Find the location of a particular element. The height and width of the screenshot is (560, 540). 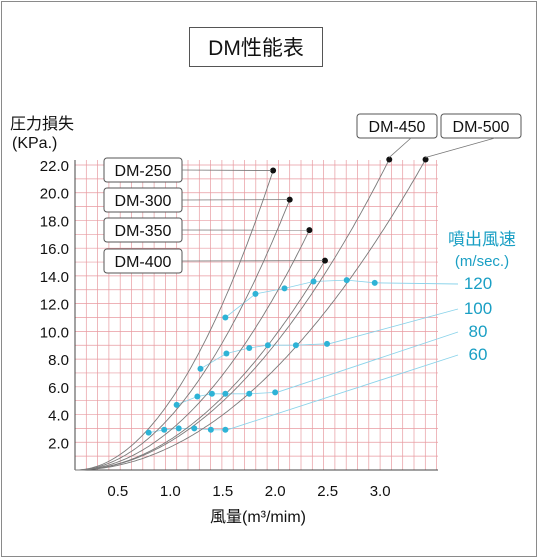

y-tick-label: 10.0 is located at coordinates (54, 332).